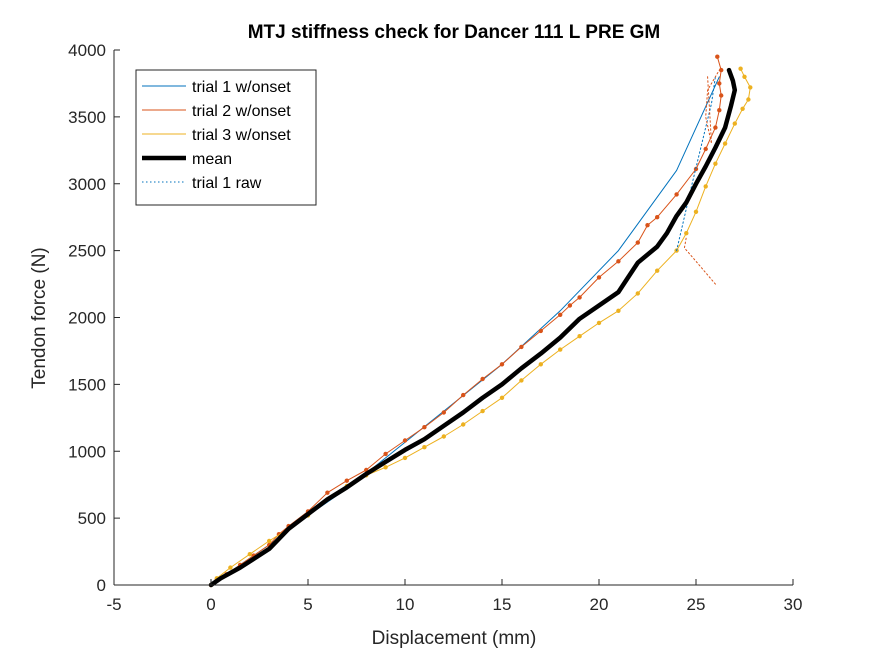 This screenshot has height=656, width=875. Describe the element at coordinates (227, 183) in the screenshot. I see `legend-label: trial 1 raw` at that location.